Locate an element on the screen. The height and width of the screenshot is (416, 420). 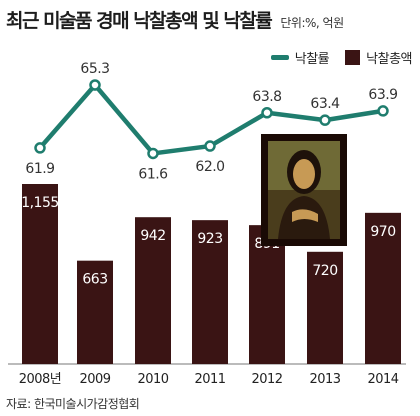
chart-title: 최근 미술품 경매 낙찰총액 및 낙찰률 is located at coordinates (139, 21).